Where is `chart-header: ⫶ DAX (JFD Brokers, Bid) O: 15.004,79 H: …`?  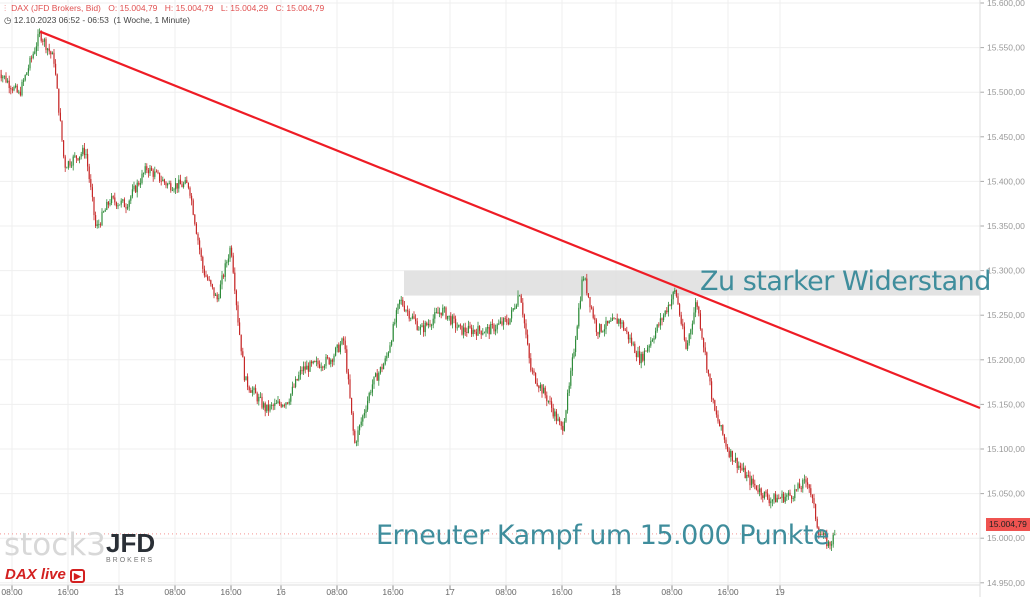 chart-header: ⫶ DAX (JFD Brokers, Bid) O: 15.004,79 H: … is located at coordinates (166, 8).